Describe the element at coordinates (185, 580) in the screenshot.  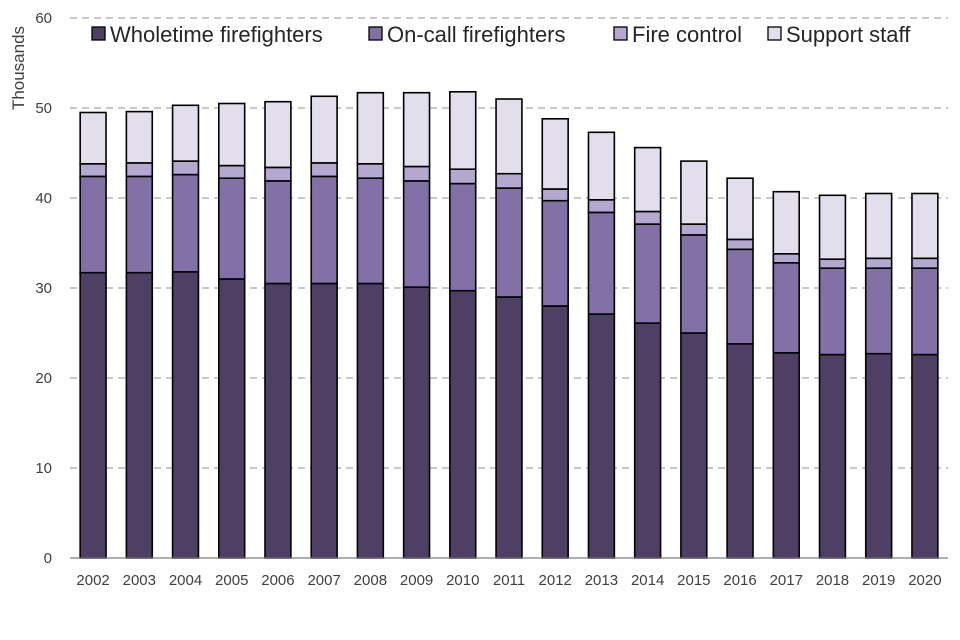
I see `x-tick-label: 2004` at that location.